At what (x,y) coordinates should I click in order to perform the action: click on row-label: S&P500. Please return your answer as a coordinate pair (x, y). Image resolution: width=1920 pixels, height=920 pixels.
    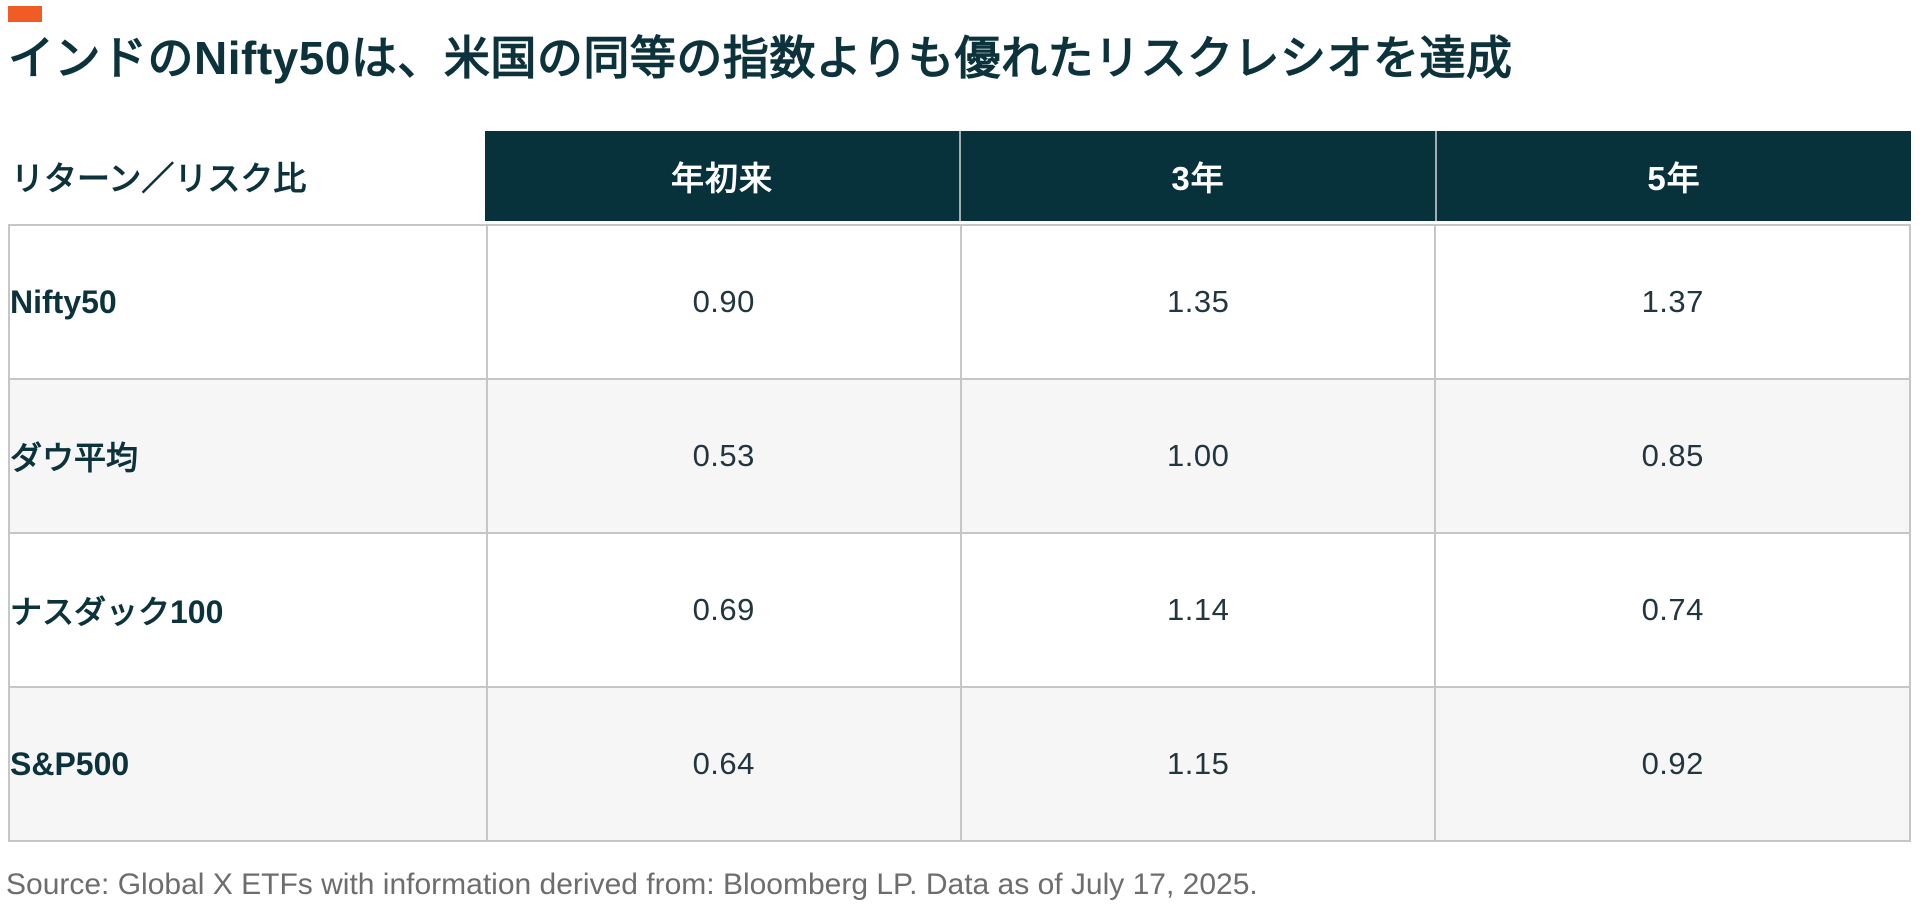
    Looking at the image, I should click on (248, 764).